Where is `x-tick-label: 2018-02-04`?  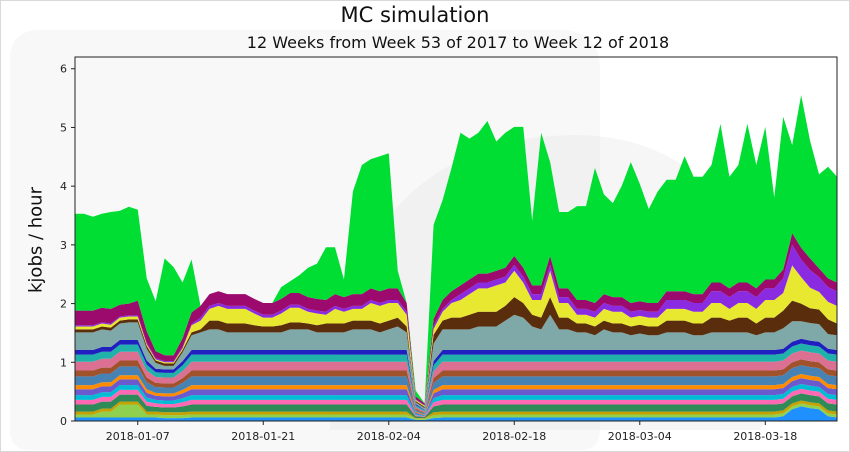
x-tick-label: 2018-02-04 is located at coordinates (389, 436).